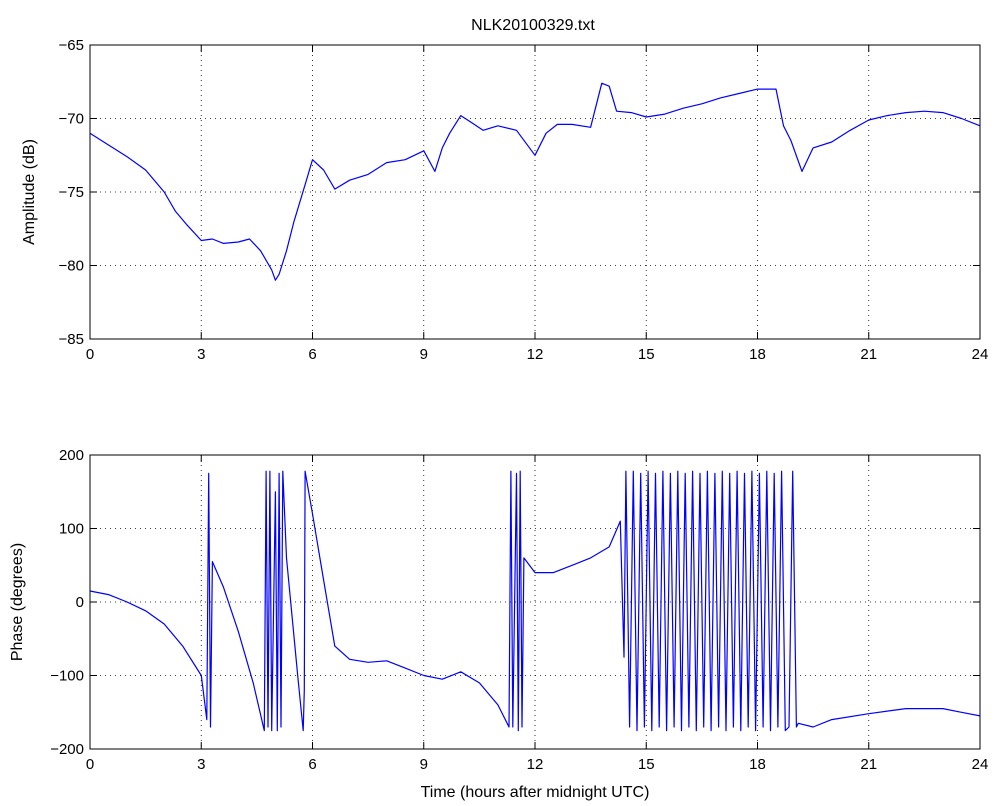  Describe the element at coordinates (29, 192) in the screenshot. I see `y-axis-label: Amplitude (dB)` at that location.